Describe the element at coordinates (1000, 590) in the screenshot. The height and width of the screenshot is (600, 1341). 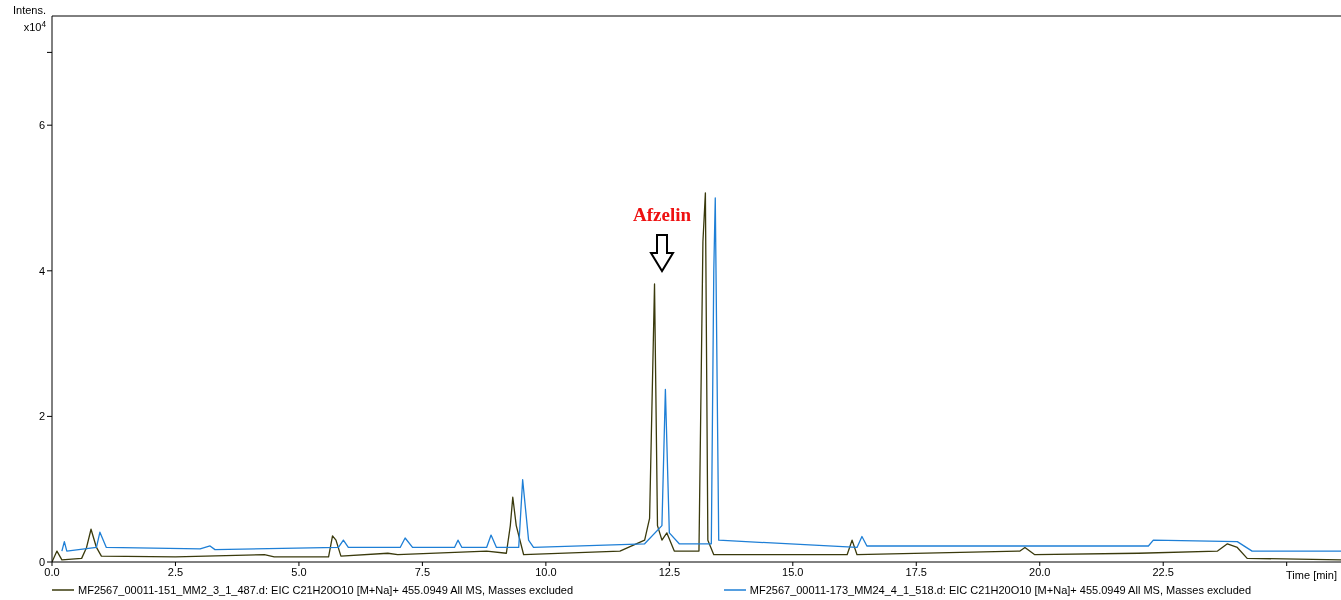
I see `legend-label: MF2567_00011-173_MM24_4_1_518.d: EIC C21H20O10 [M+Na]+ 455.0949 All MS, Masses excluded` at that location.